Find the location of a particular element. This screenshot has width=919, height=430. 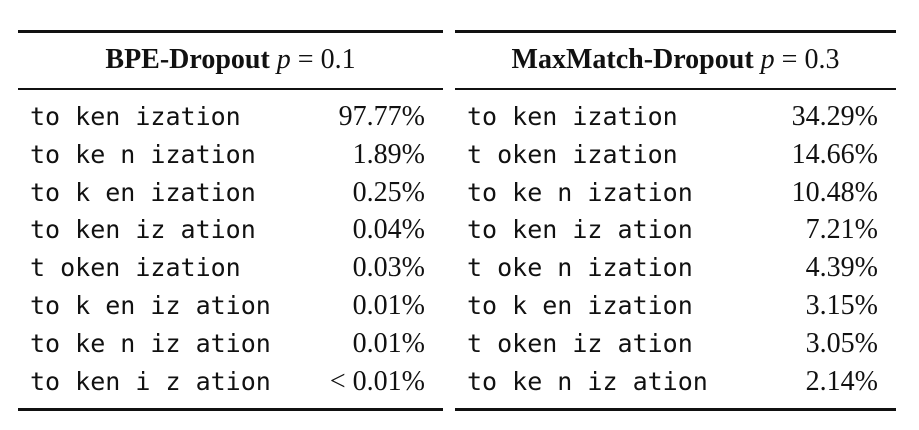

percent-cell: 1.89% is located at coordinates (388, 154).